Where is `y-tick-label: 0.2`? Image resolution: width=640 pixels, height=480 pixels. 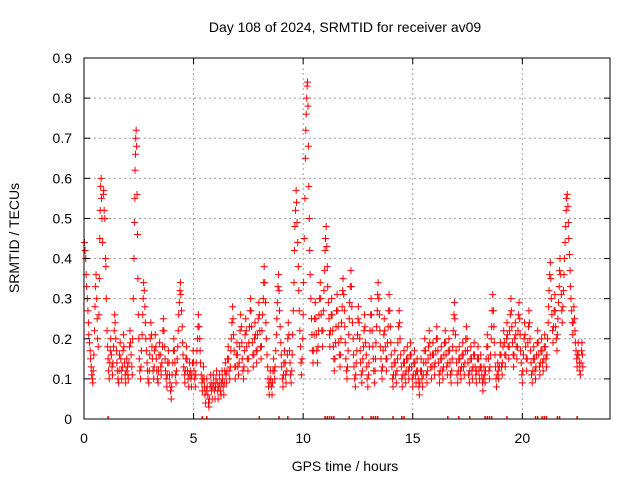 y-tick-label: 0.2 is located at coordinates (63, 339).